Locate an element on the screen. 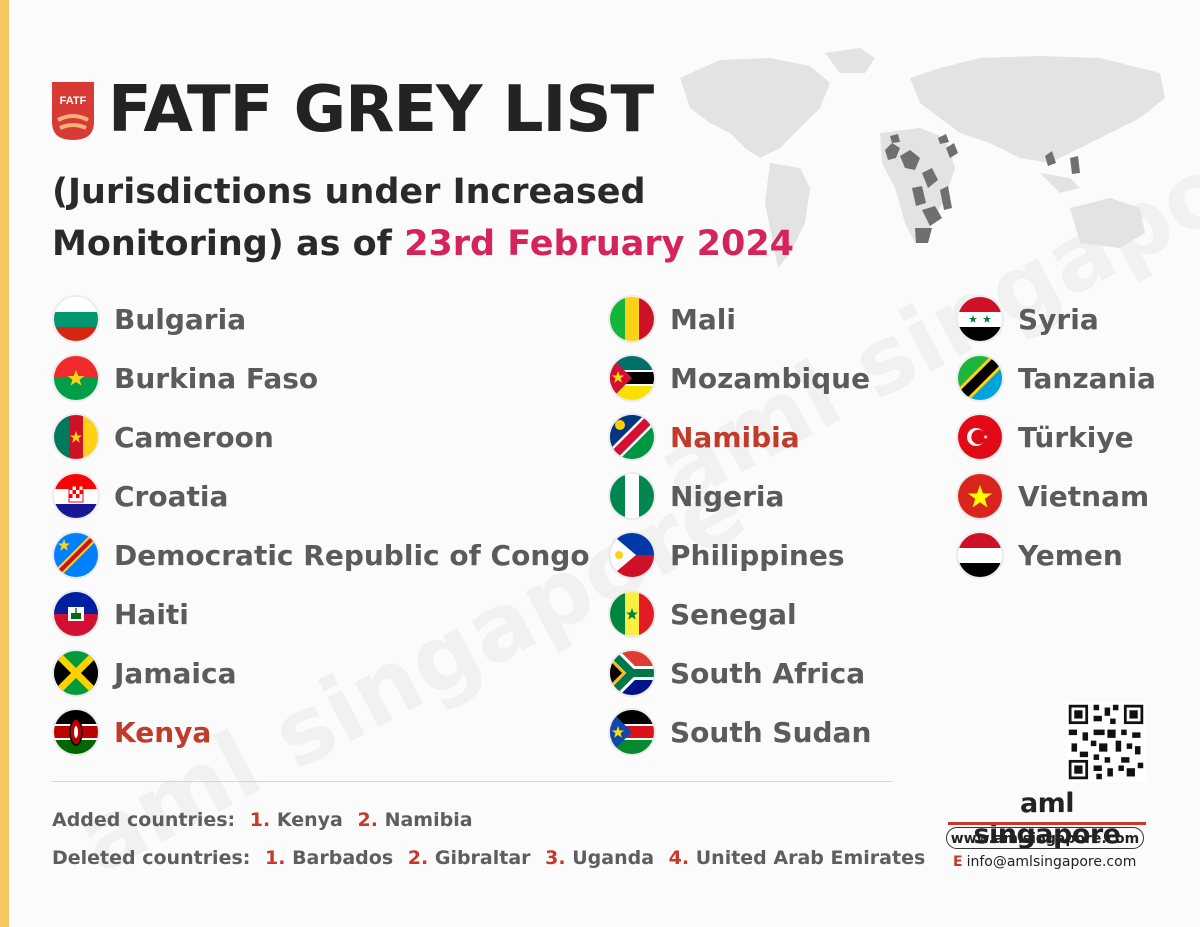  logo-lettering: FATF is located at coordinates (73, 101).